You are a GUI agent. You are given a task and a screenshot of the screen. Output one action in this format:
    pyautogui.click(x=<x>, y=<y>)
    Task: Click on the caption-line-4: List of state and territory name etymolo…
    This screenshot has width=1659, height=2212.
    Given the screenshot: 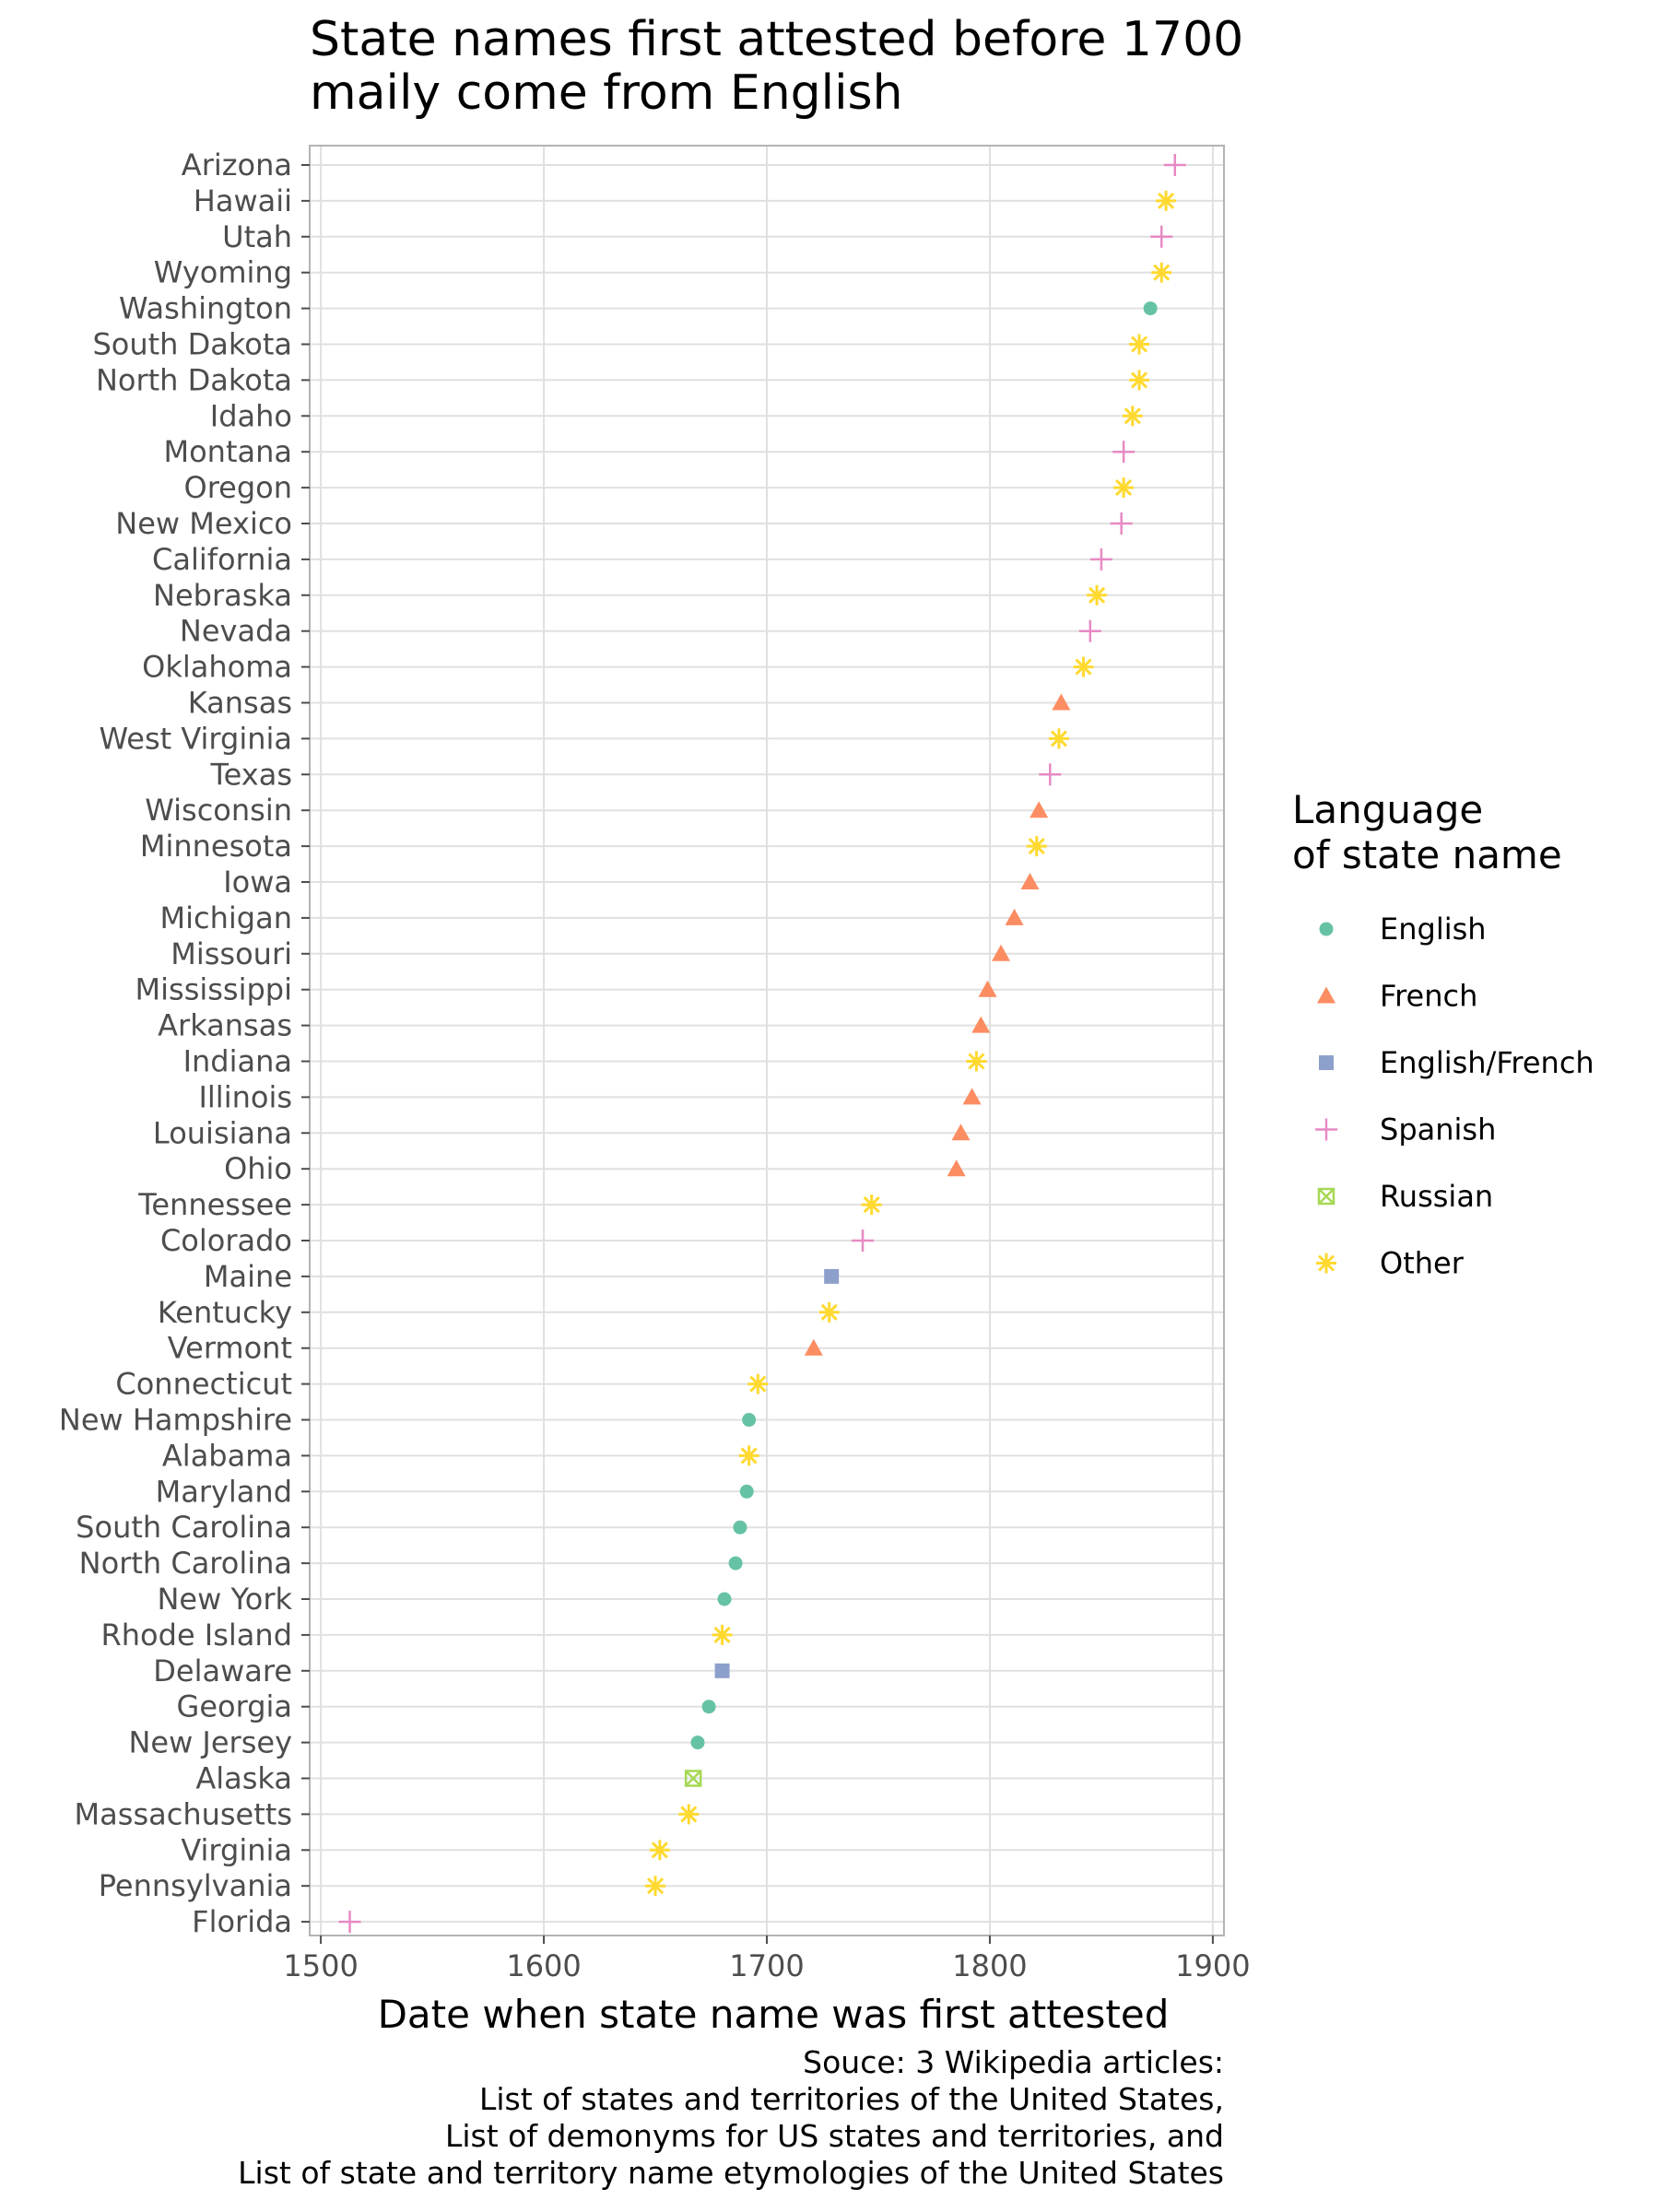 What is the action you would take?
    pyautogui.click(x=731, y=2173)
    